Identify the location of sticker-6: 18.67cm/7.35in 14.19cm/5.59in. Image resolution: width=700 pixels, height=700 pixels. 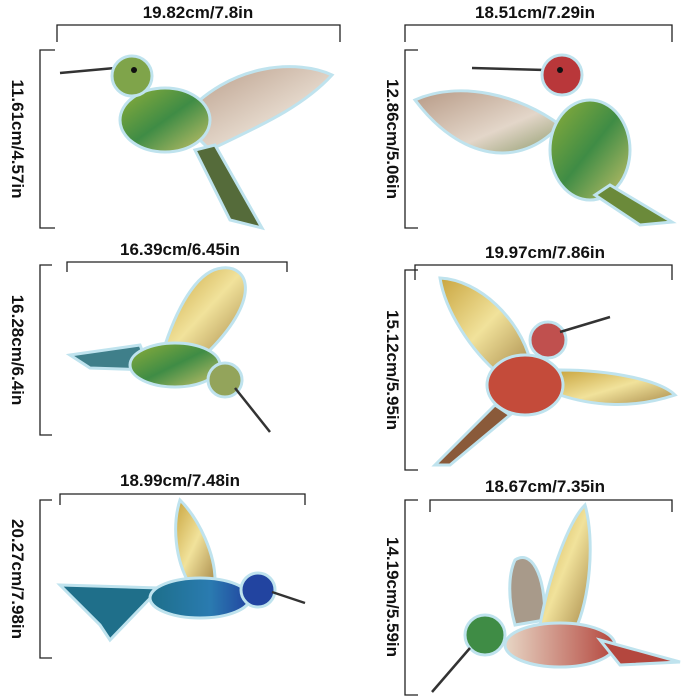
(532, 586).